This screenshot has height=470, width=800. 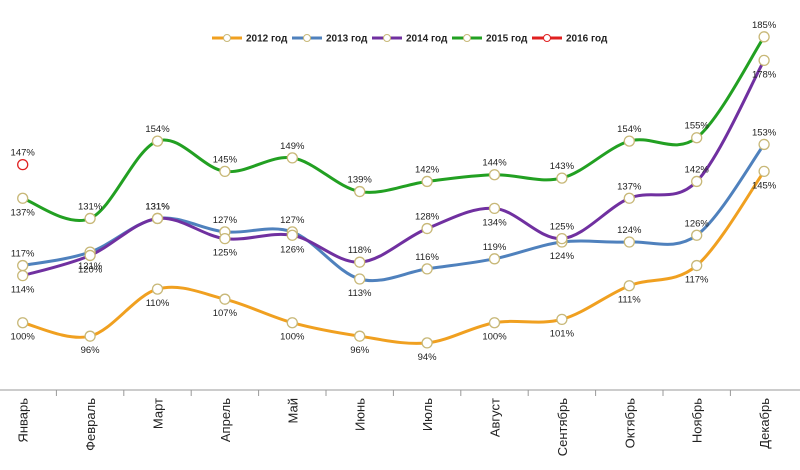 I want to click on data-label: 116%, so click(x=427, y=257).